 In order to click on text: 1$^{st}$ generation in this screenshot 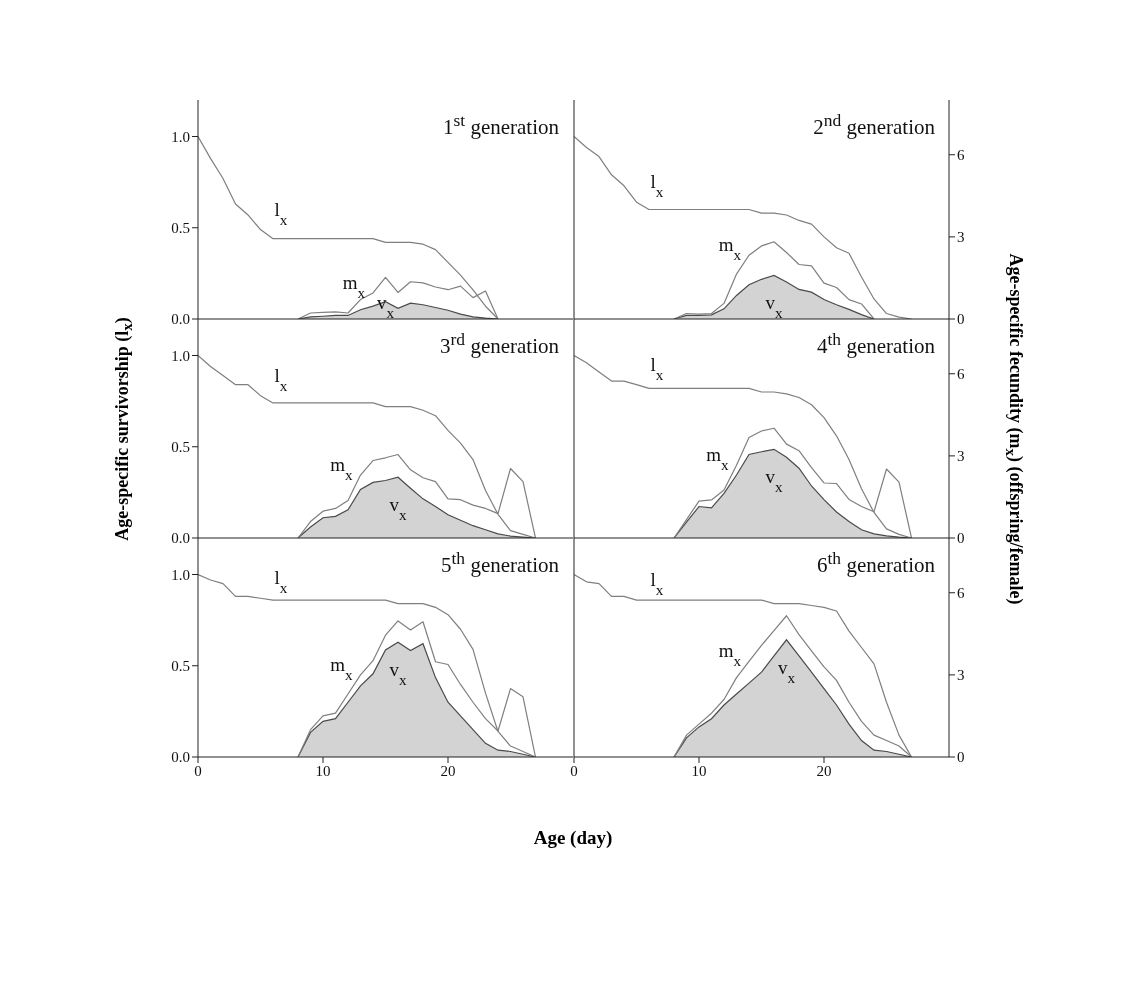, I will do `click(500, 125)`.